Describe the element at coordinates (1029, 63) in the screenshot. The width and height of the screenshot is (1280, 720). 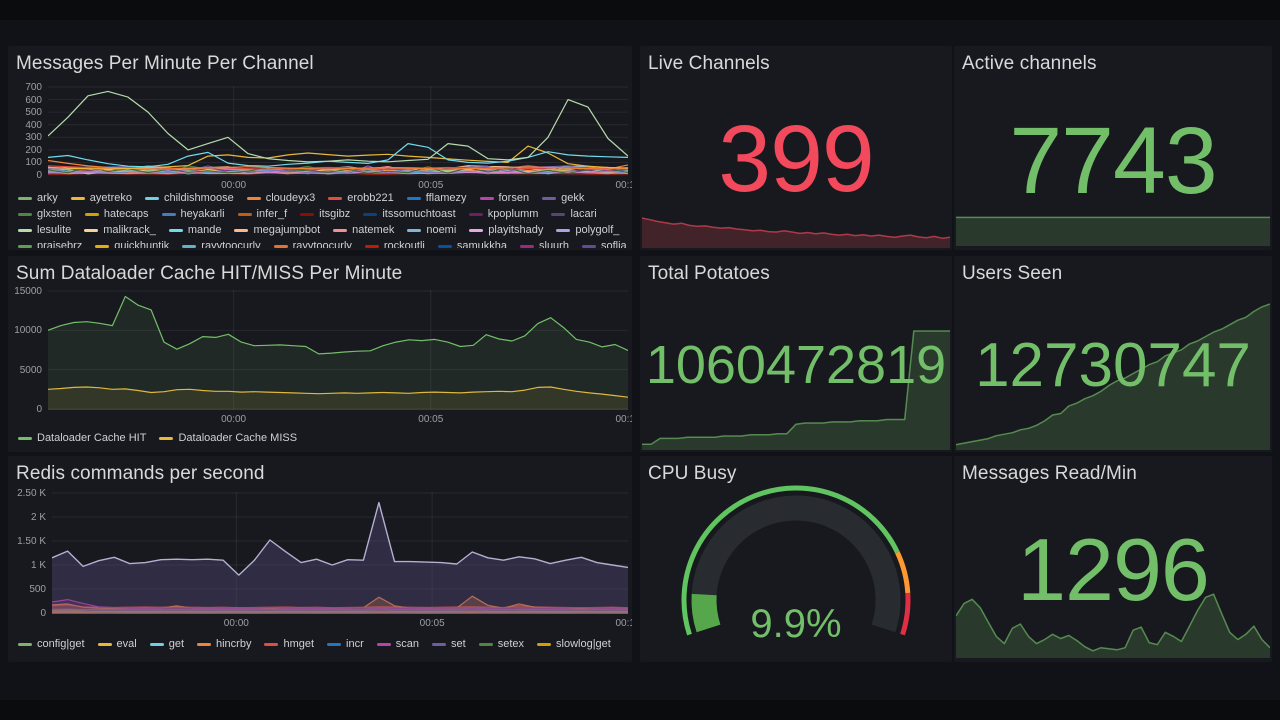
I see `panel-title-active-channels: Active channels` at that location.